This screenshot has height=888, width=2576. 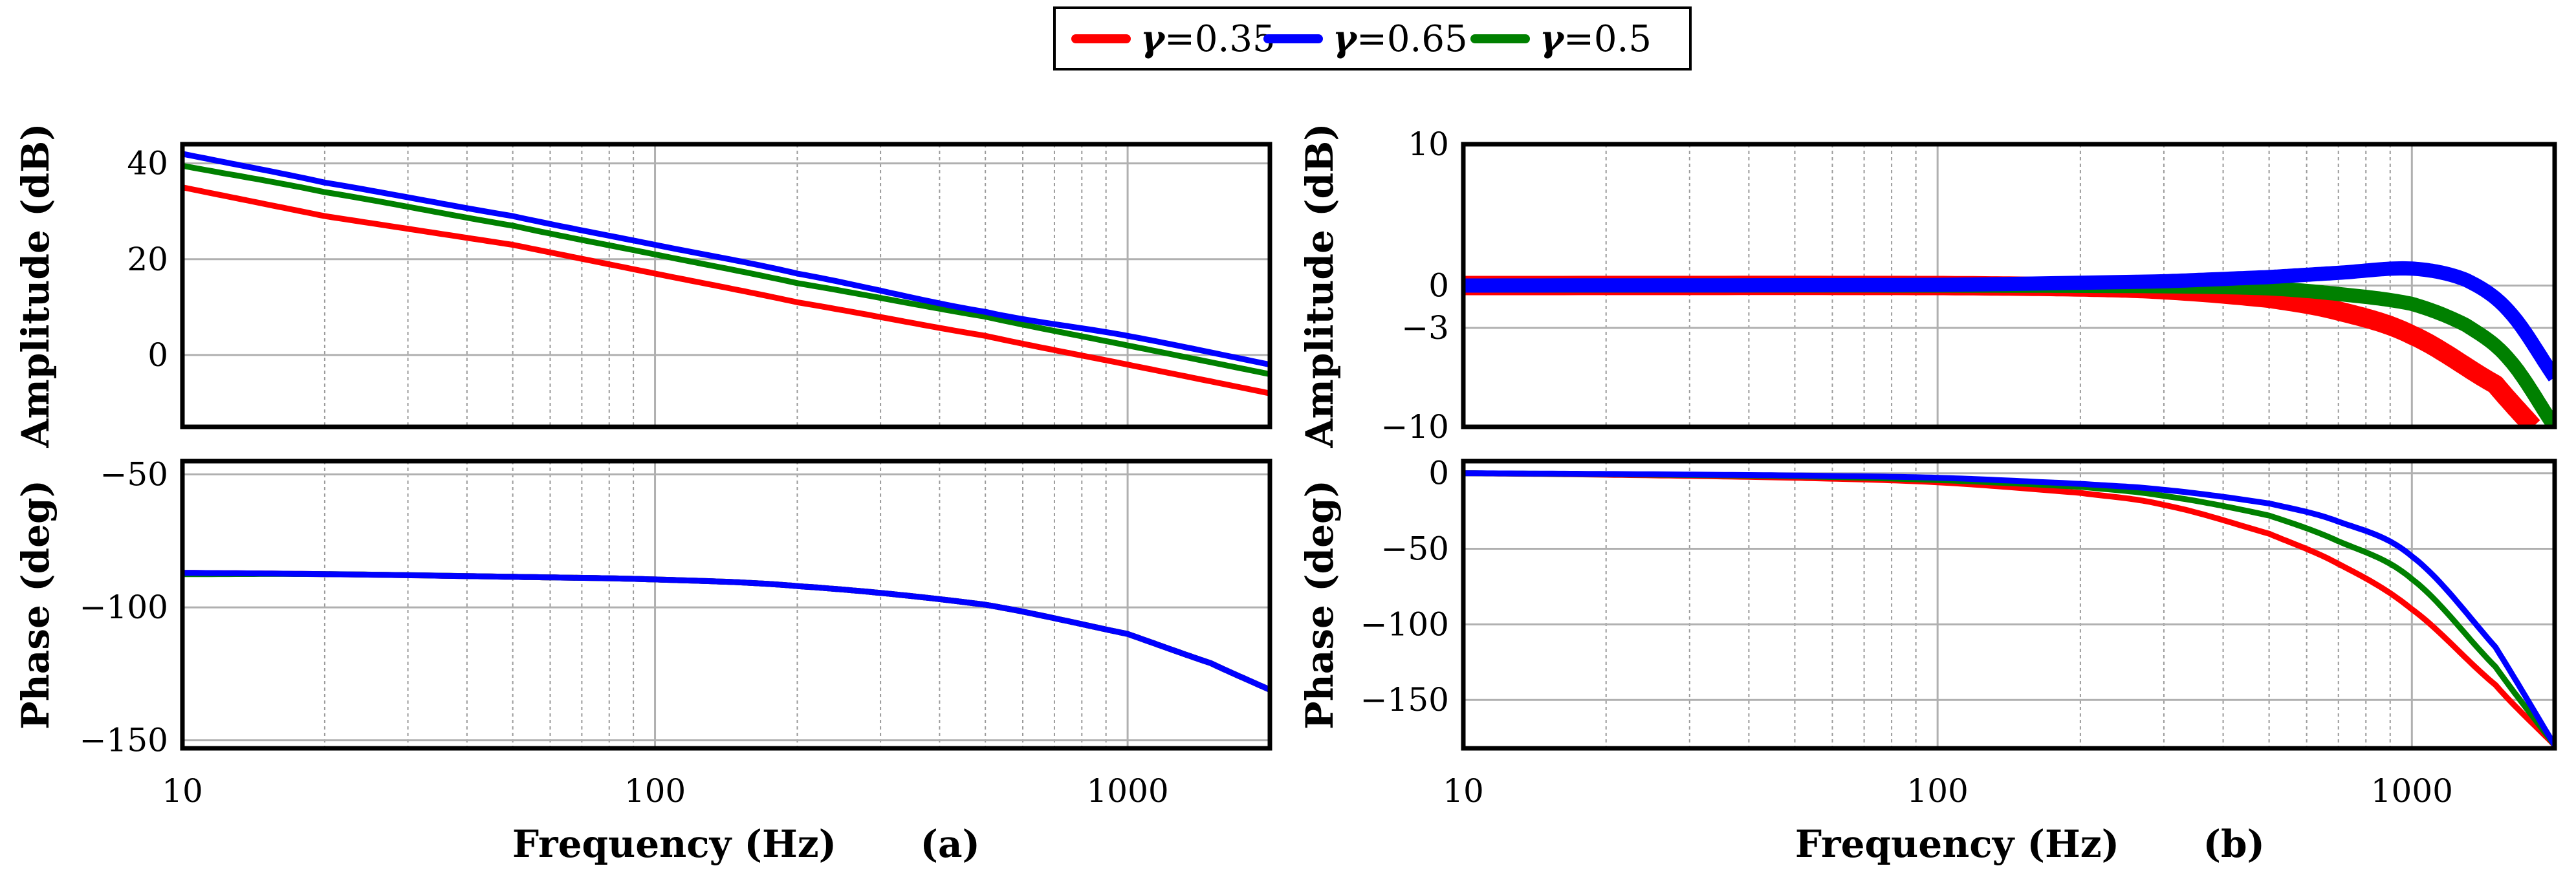 I want to click on y-ticks: −150 −100 −50 0, so click(x=1404, y=587).